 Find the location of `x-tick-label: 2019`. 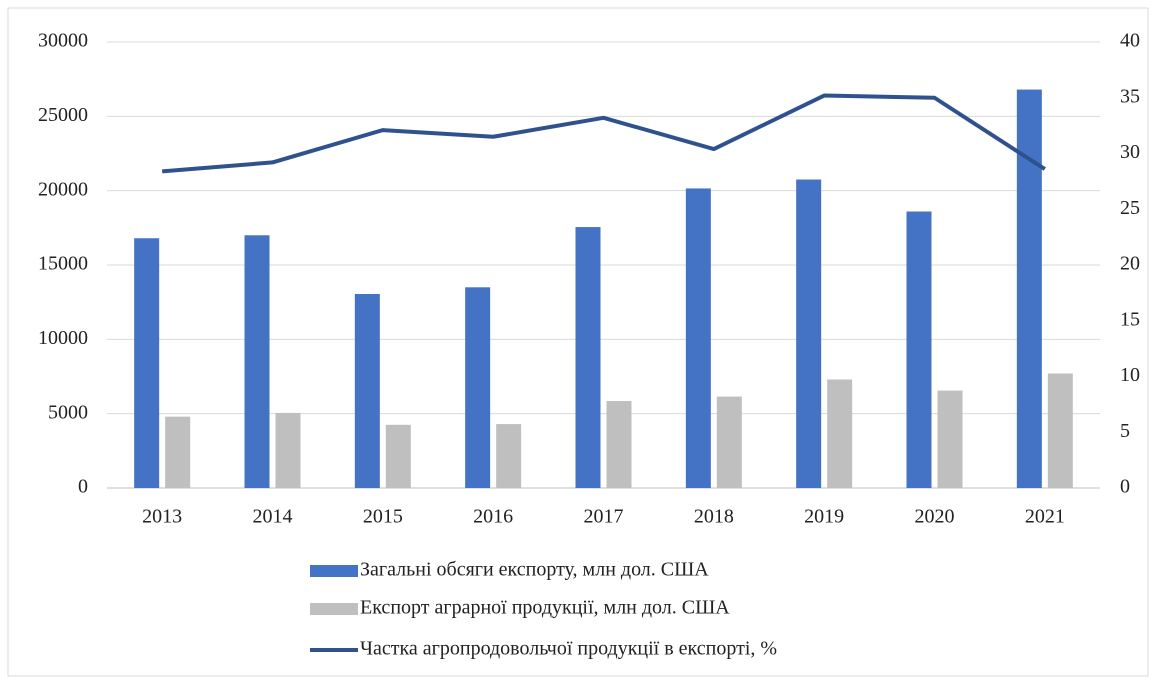

x-tick-label: 2019 is located at coordinates (824, 517).